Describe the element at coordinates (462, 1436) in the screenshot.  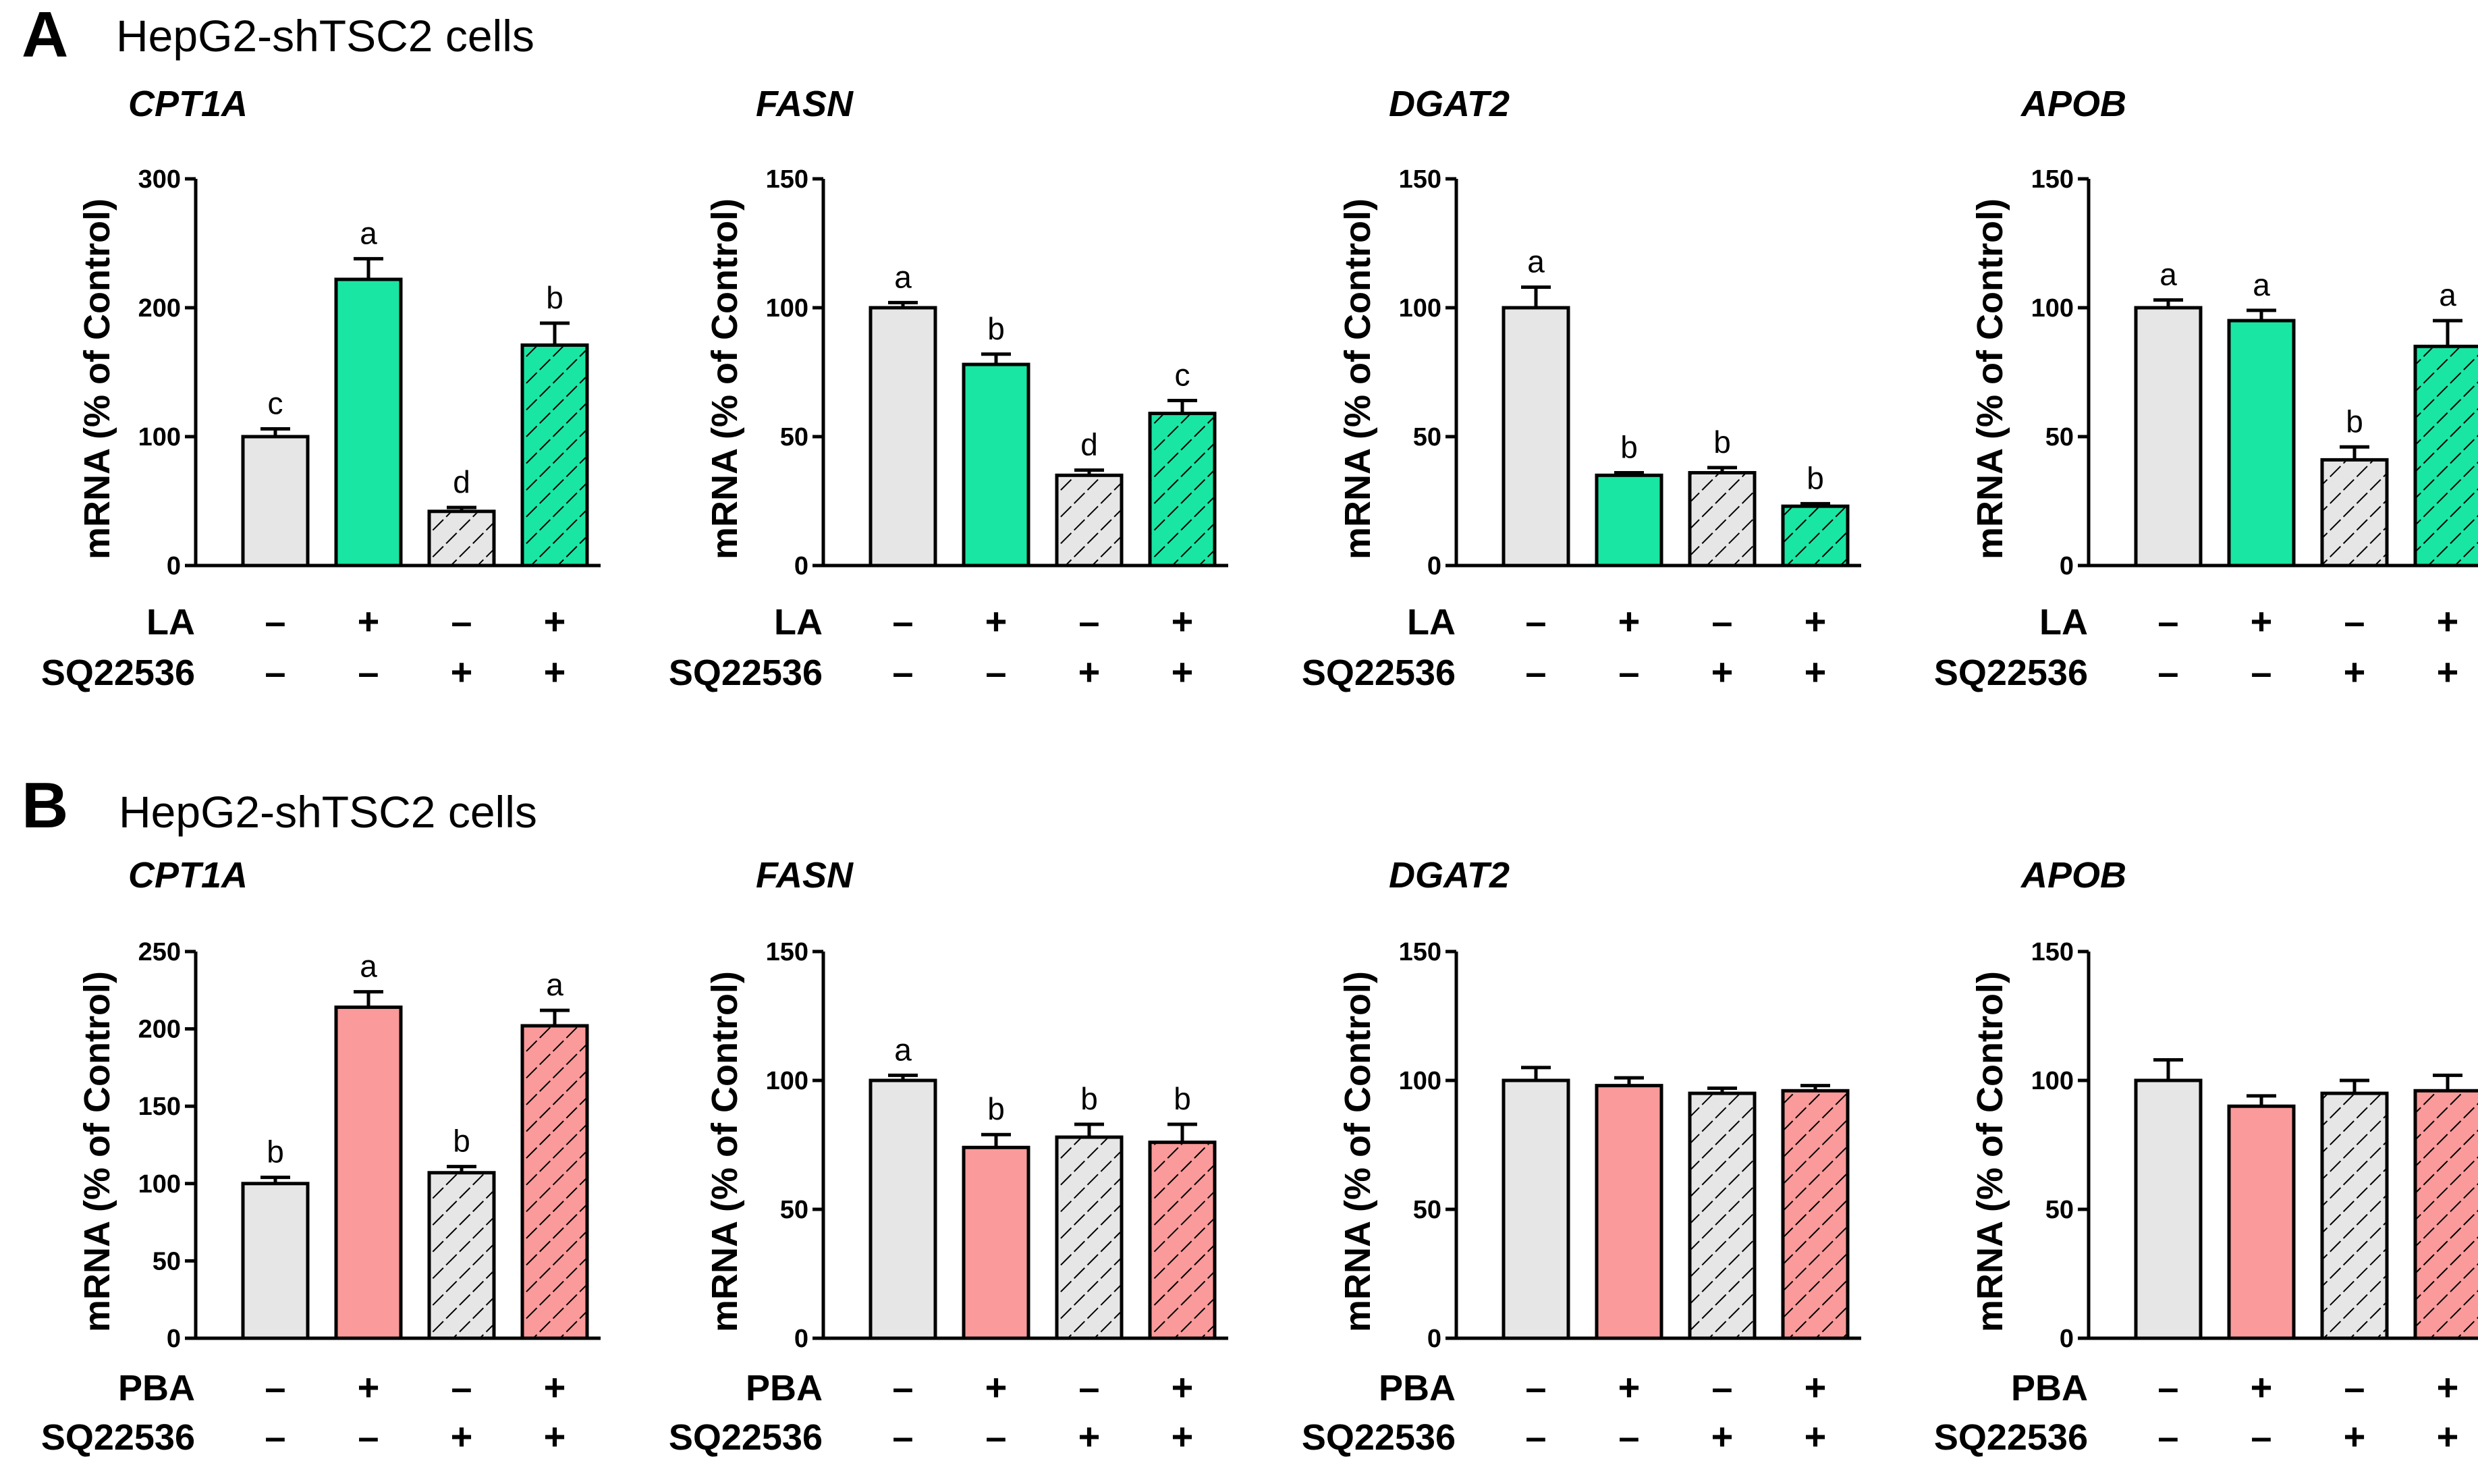
I see `treatment-sign-b-cpt1a-2-3: +` at that location.